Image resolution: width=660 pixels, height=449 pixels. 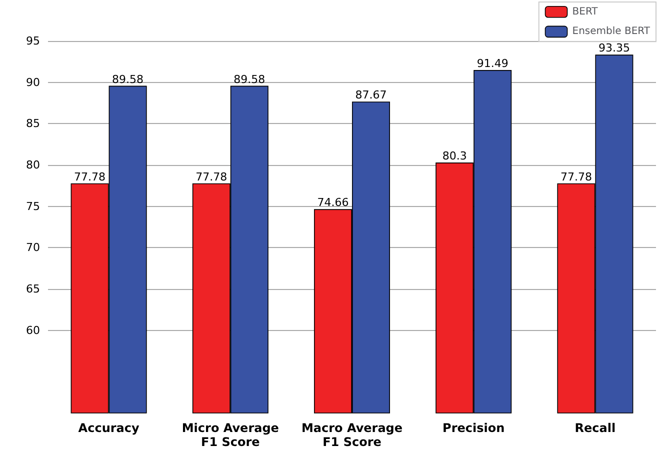 What do you see at coordinates (33, 165) in the screenshot?
I see `y-tick-label: 80` at bounding box center [33, 165].